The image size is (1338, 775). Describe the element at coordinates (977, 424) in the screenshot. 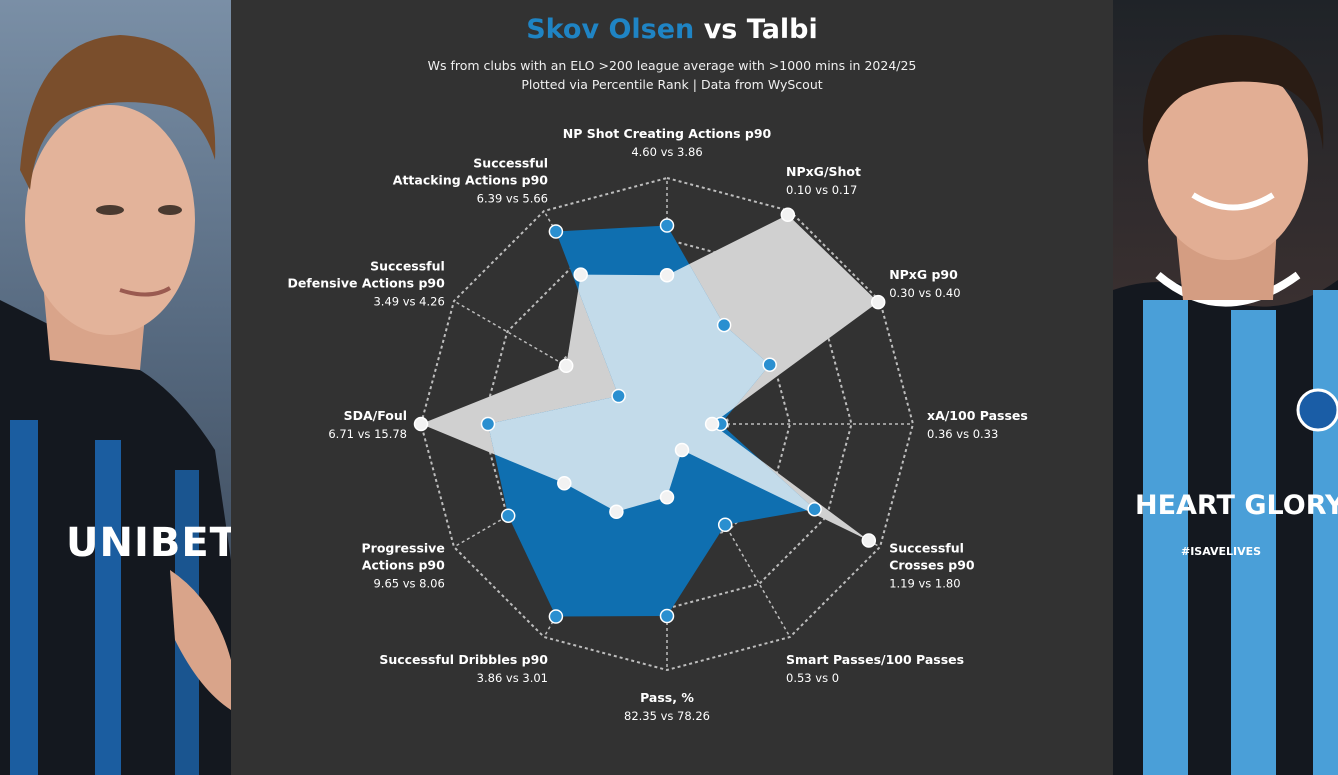

I see `axis-label-group-4: xA/100 Passes 0.36 vs 0.33` at that location.